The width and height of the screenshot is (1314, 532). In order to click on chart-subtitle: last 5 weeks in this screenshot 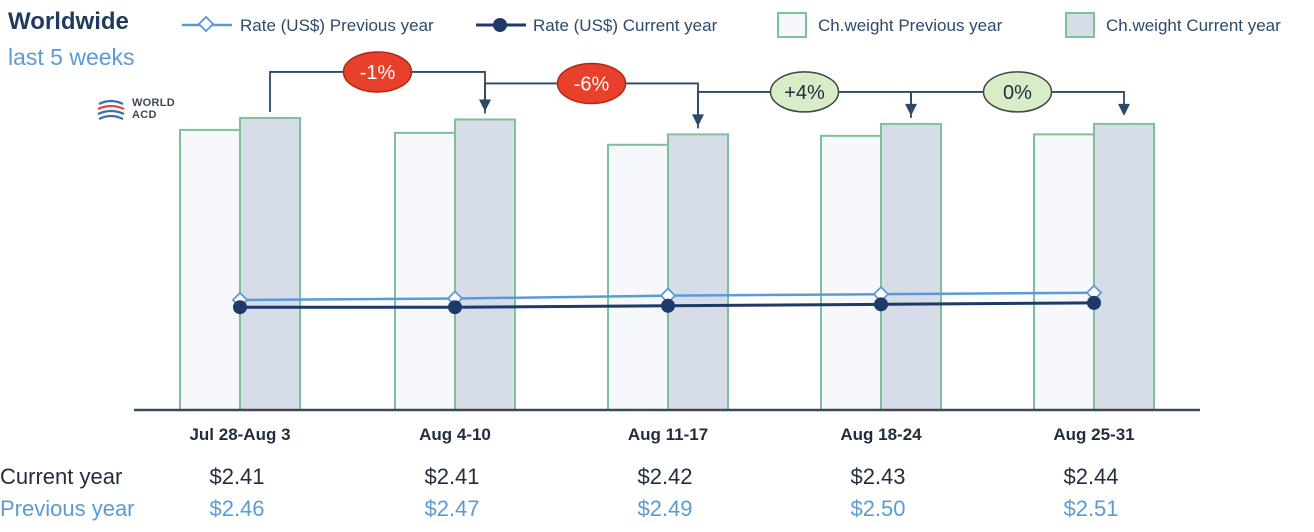, I will do `click(71, 57)`.